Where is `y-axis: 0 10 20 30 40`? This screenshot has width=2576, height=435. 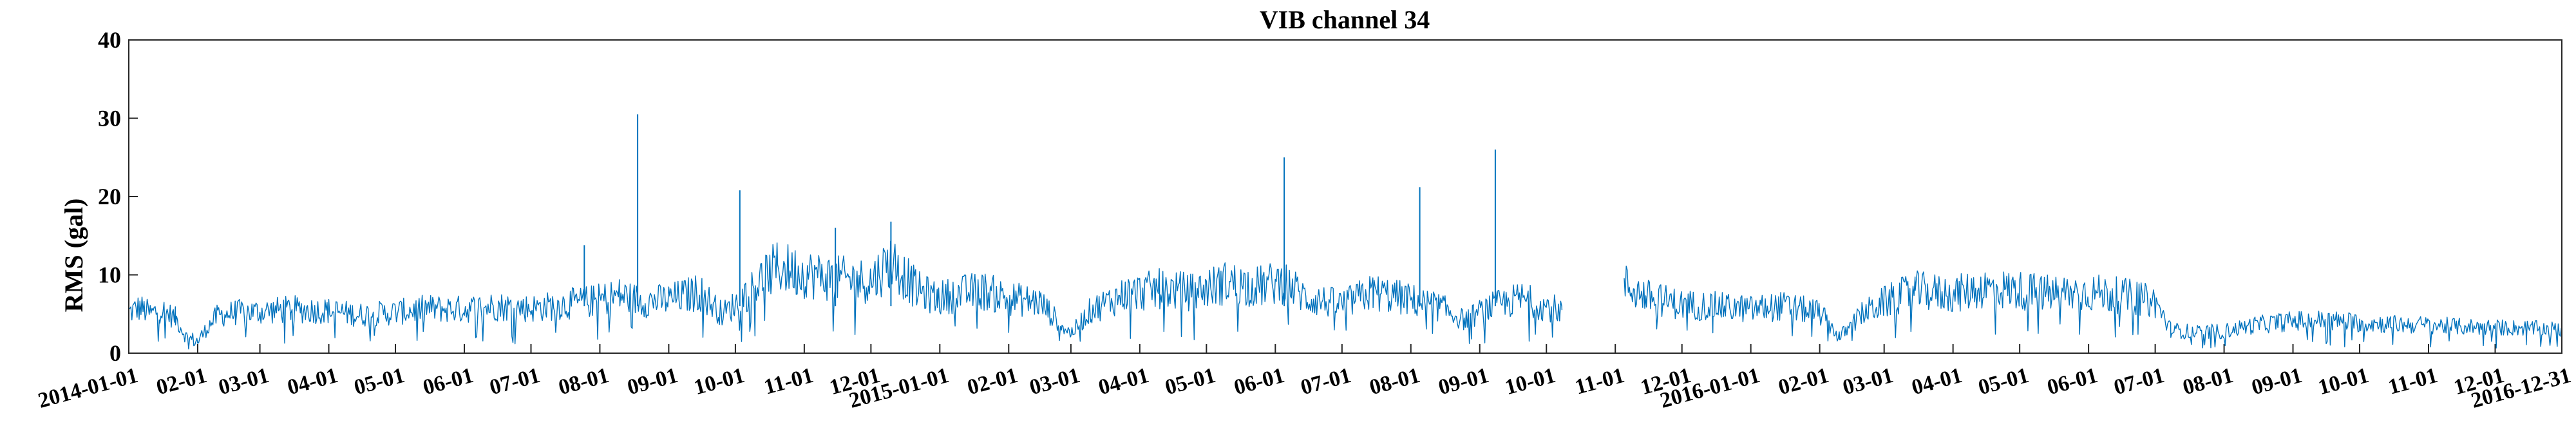
y-axis: 0 10 20 30 40 is located at coordinates (118, 196).